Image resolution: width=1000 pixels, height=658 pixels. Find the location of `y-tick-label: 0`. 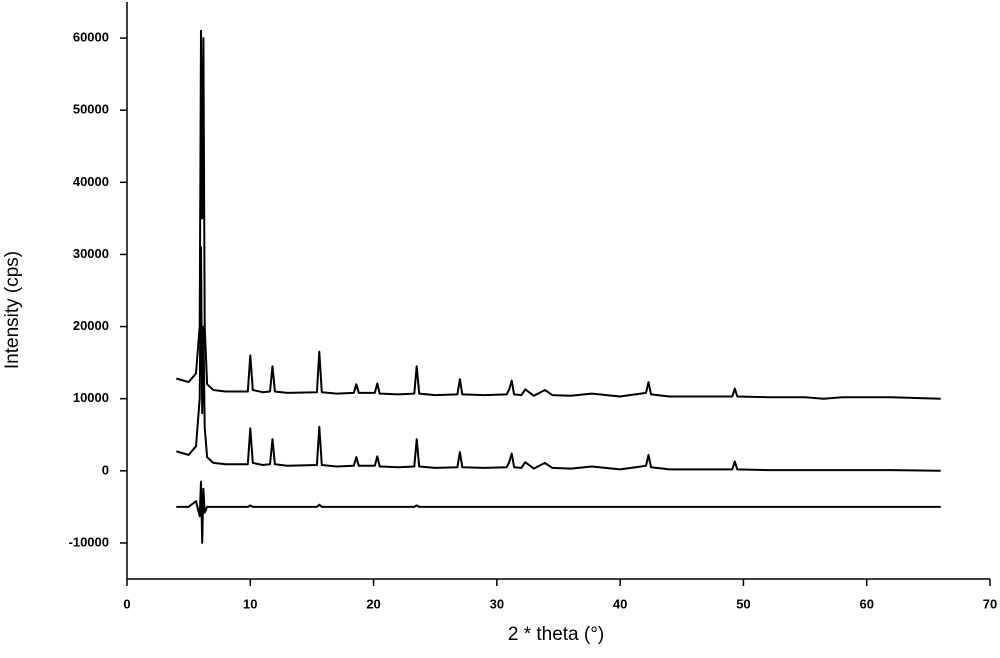

y-tick-label: 0 is located at coordinates (105, 469).